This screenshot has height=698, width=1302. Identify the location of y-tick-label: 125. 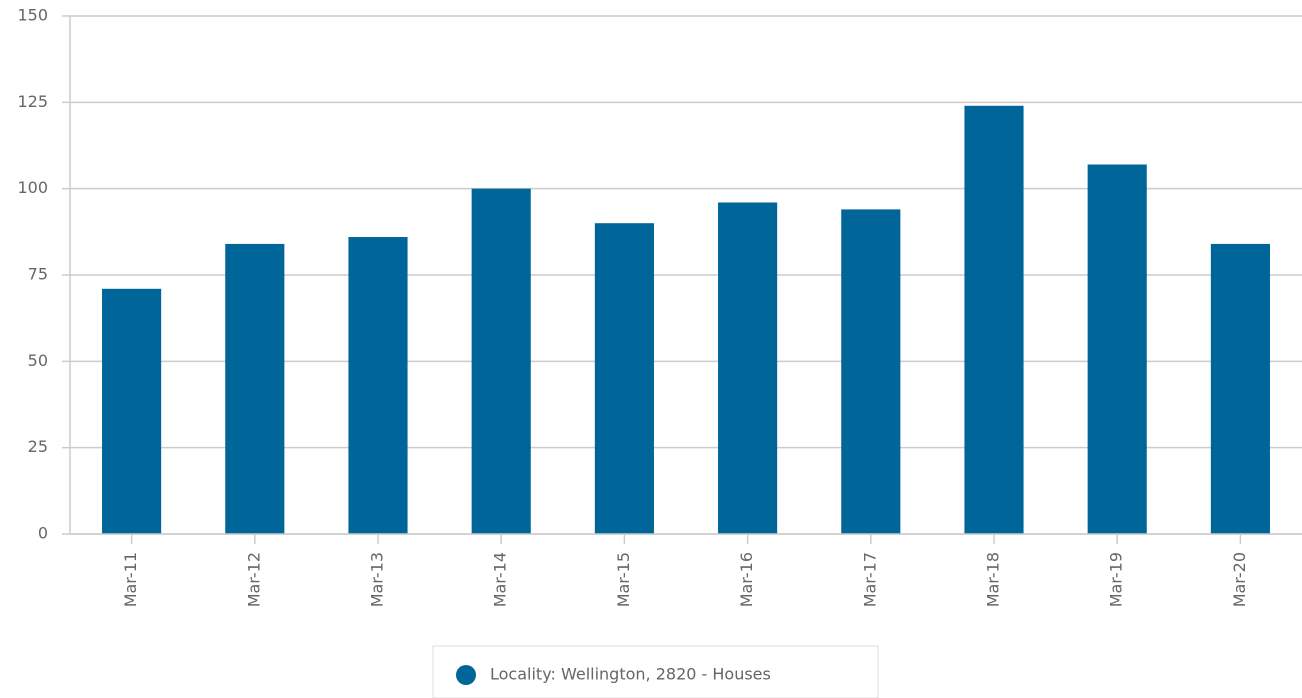
(32, 101).